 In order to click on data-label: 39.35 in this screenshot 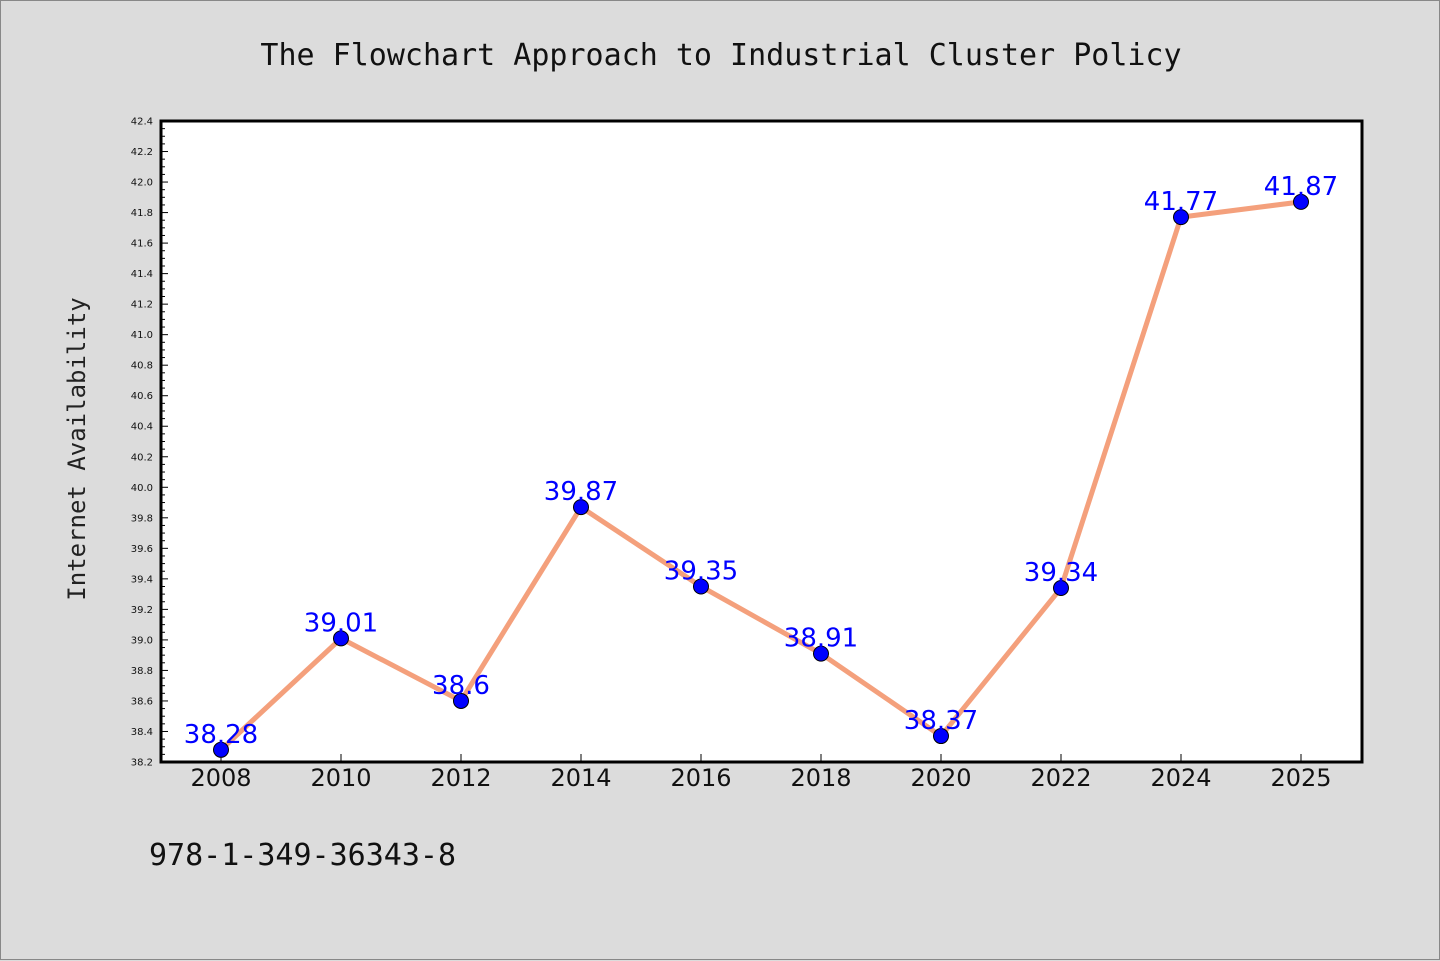, I will do `click(701, 571)`.